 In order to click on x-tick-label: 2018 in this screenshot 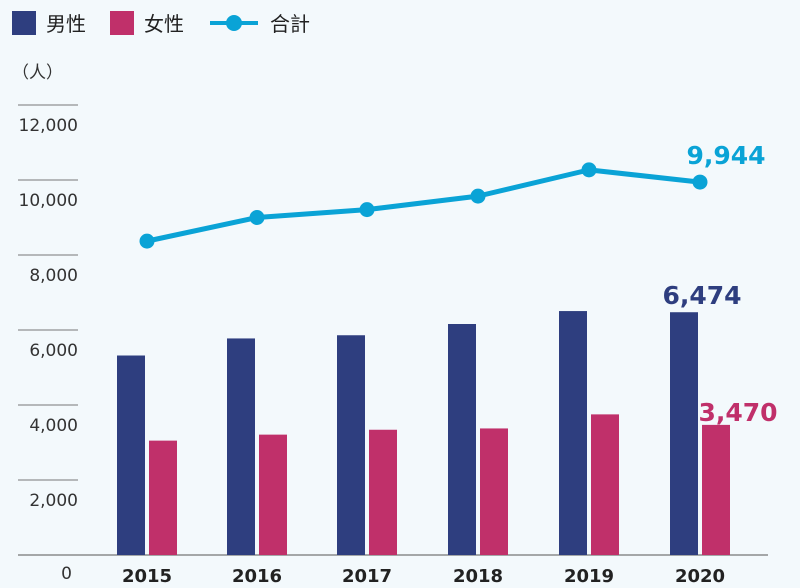, I will do `click(478, 576)`.